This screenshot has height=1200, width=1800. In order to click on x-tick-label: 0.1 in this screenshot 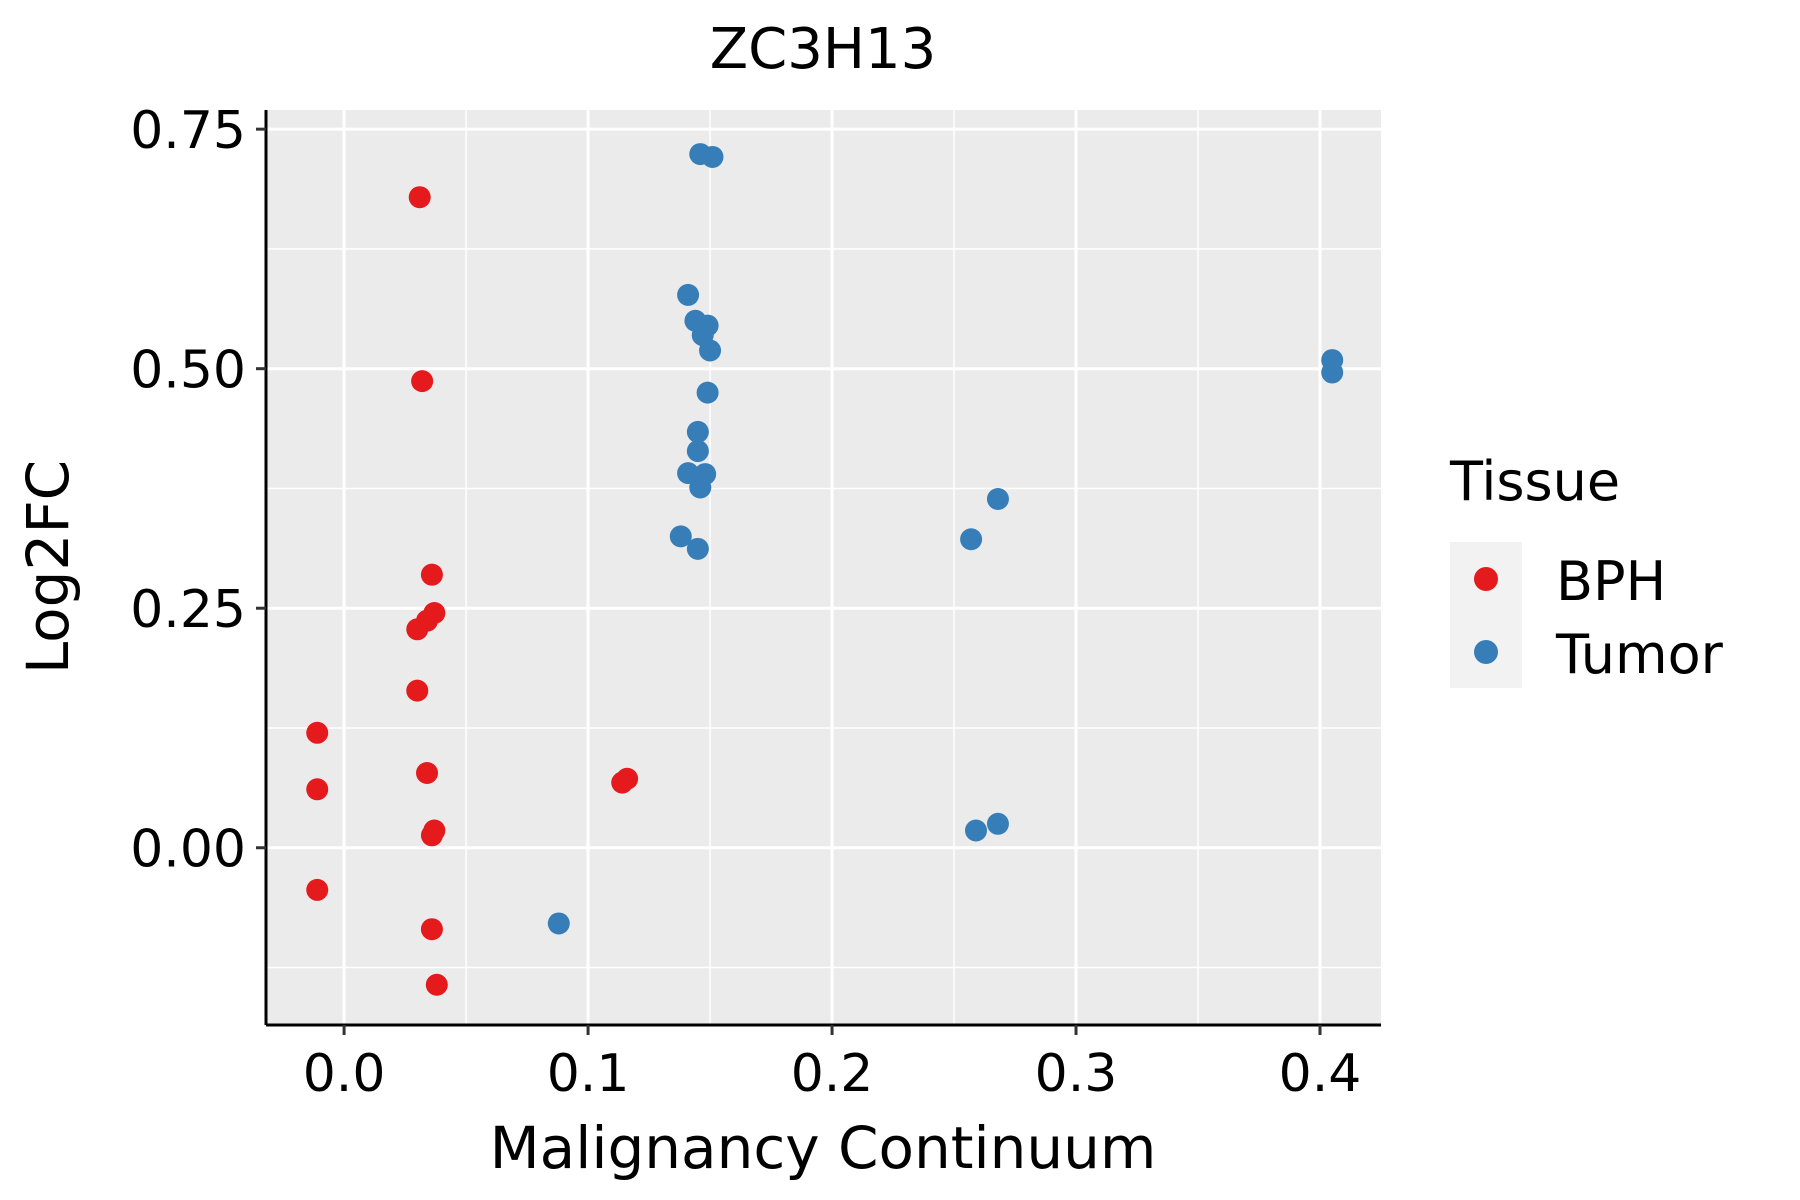, I will do `click(588, 1074)`.